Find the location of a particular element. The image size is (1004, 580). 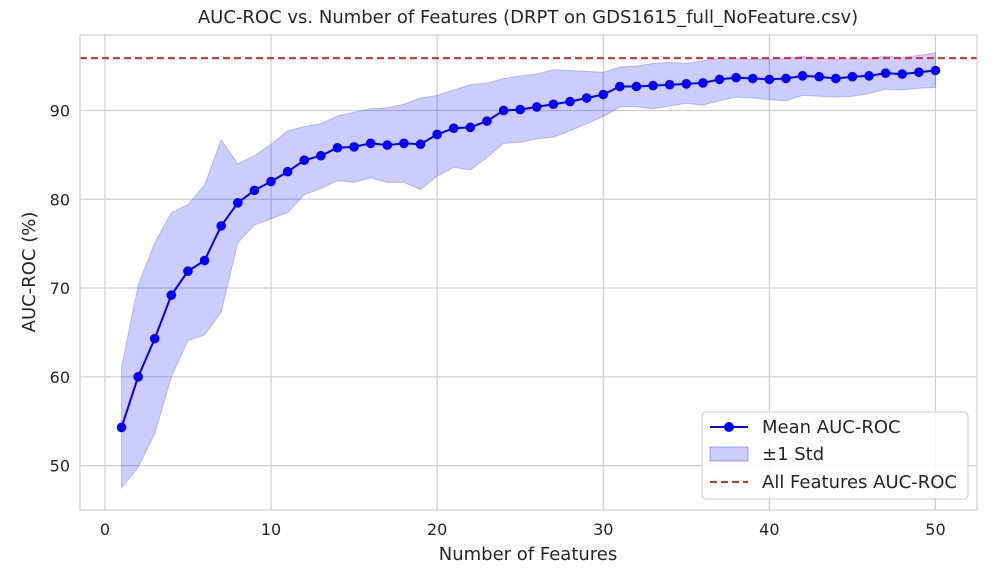

x-tick-label: 20 is located at coordinates (437, 529).